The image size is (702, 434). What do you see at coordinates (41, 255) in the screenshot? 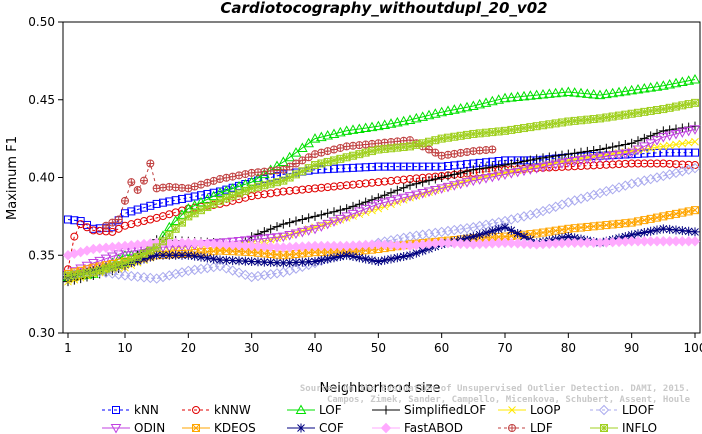
I see `y-tick-label: 0.35` at bounding box center [41, 255].